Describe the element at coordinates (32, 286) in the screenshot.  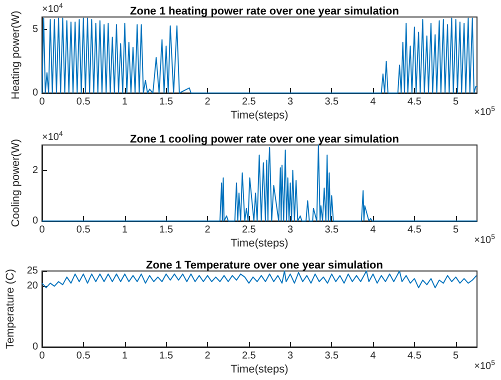
I see `y-tick-label: 20` at that location.